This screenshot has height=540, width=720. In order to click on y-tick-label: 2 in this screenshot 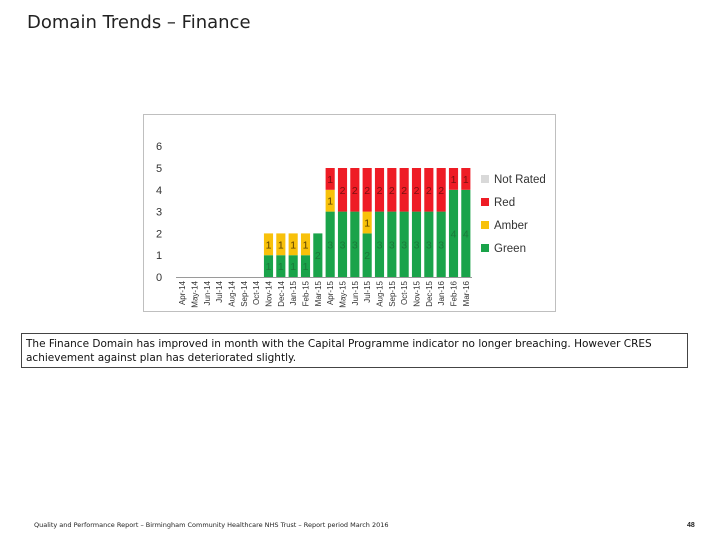, I will do `click(159, 234)`.